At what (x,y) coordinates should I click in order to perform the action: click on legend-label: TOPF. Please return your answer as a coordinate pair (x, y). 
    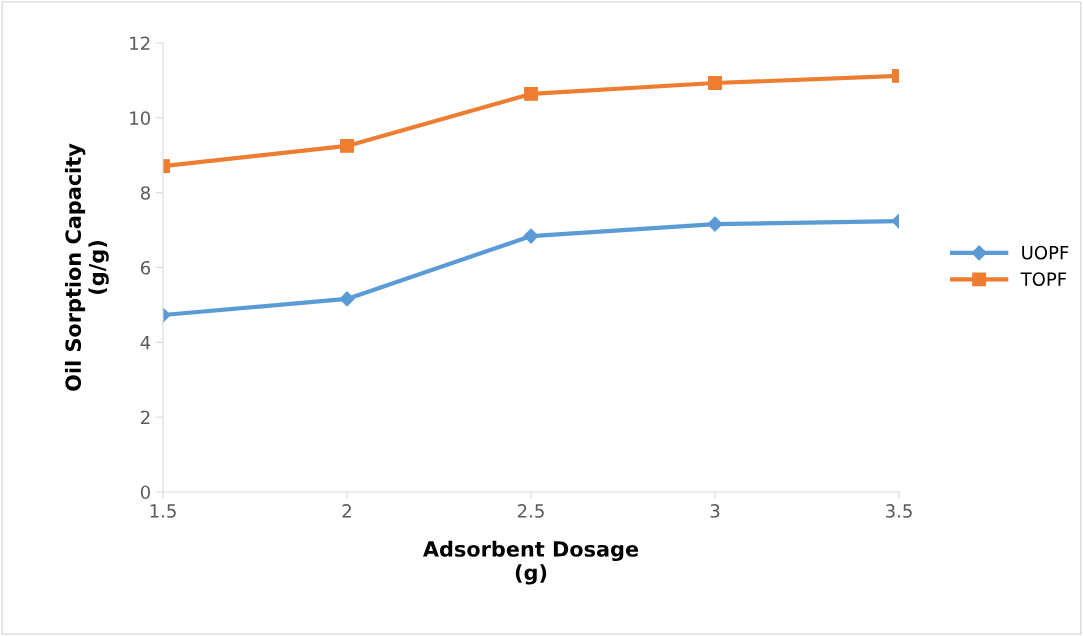
    Looking at the image, I should click on (1043, 279).